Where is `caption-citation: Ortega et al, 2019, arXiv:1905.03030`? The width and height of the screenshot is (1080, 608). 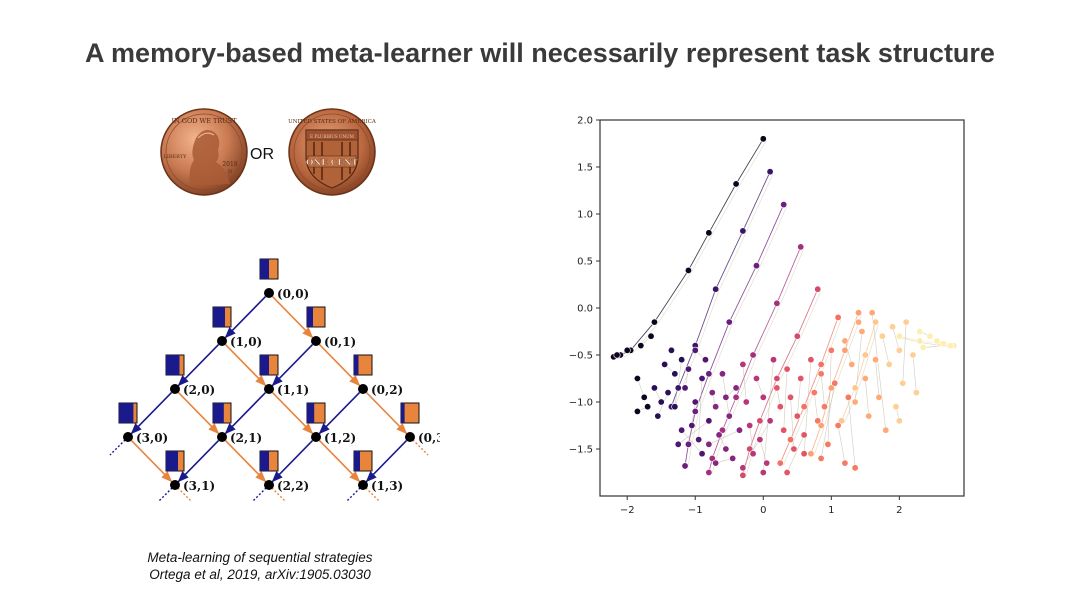
caption-citation: Ortega et al, 2019, arXiv:1905.03030 is located at coordinates (260, 574).